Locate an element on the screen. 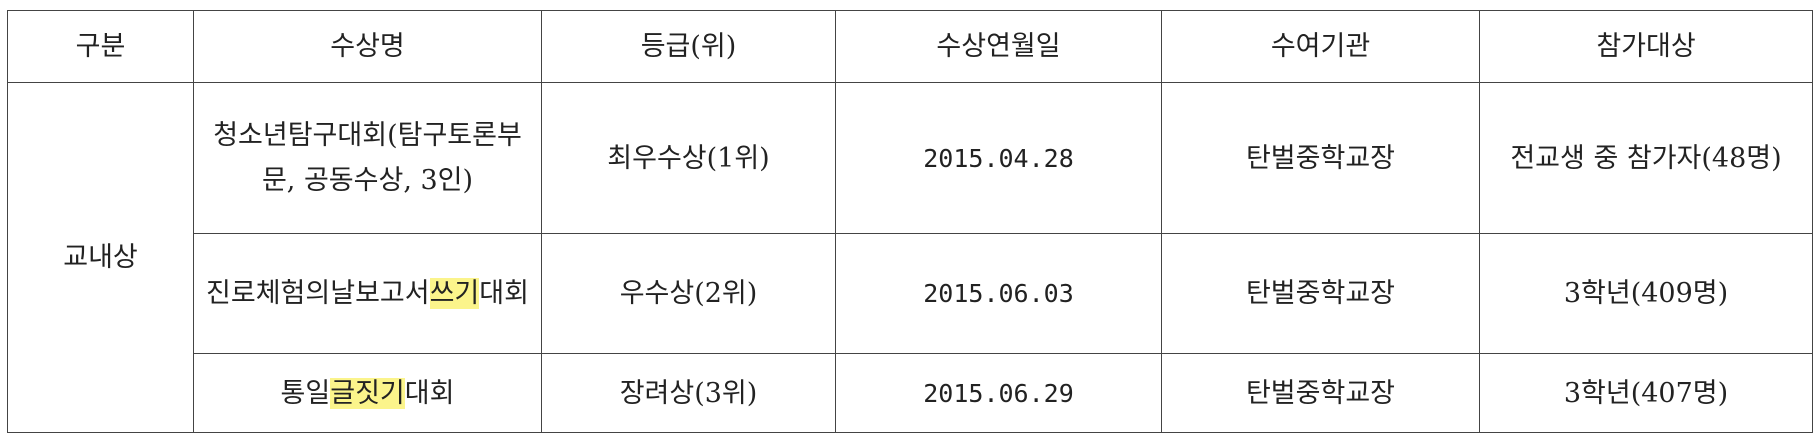  award-name-cell: 통일글짓기대회 is located at coordinates (367, 393).